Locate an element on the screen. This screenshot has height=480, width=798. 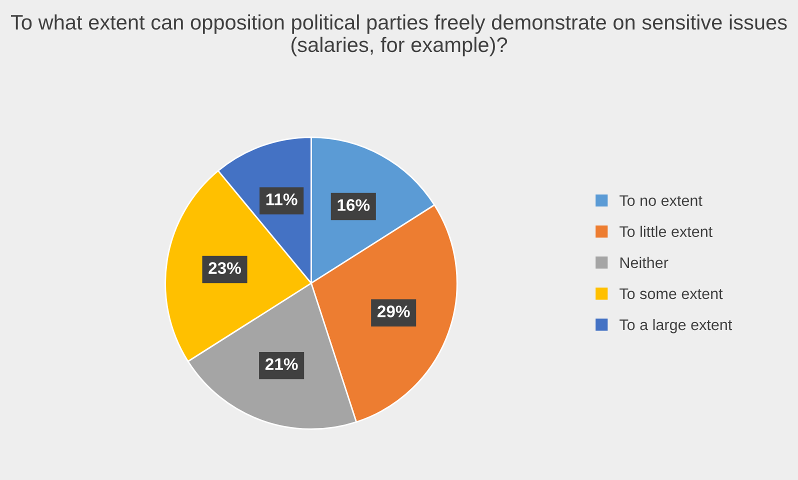
data-label: 23% is located at coordinates (224, 268).